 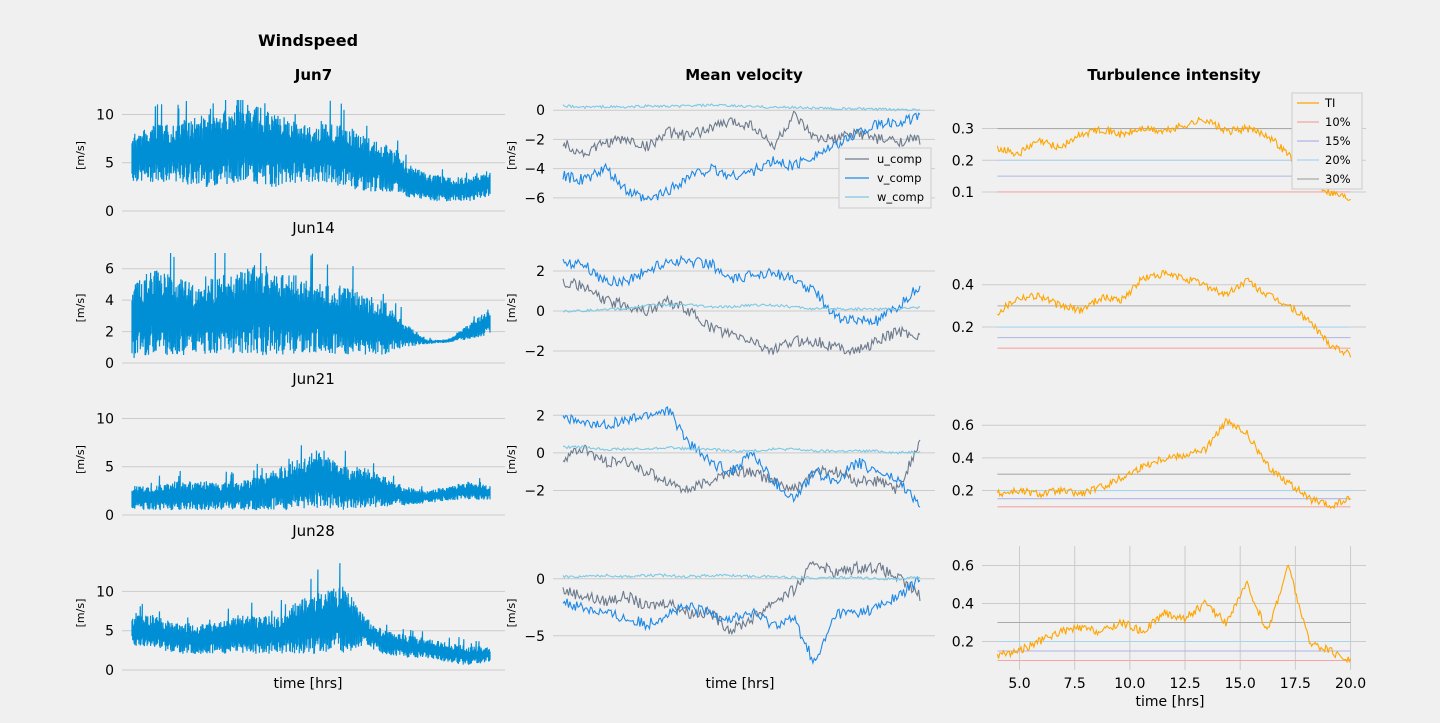 I want to click on turbulence-intensity-panel-3: 0.2 0.4 0.6, so click(x=1159, y=463).